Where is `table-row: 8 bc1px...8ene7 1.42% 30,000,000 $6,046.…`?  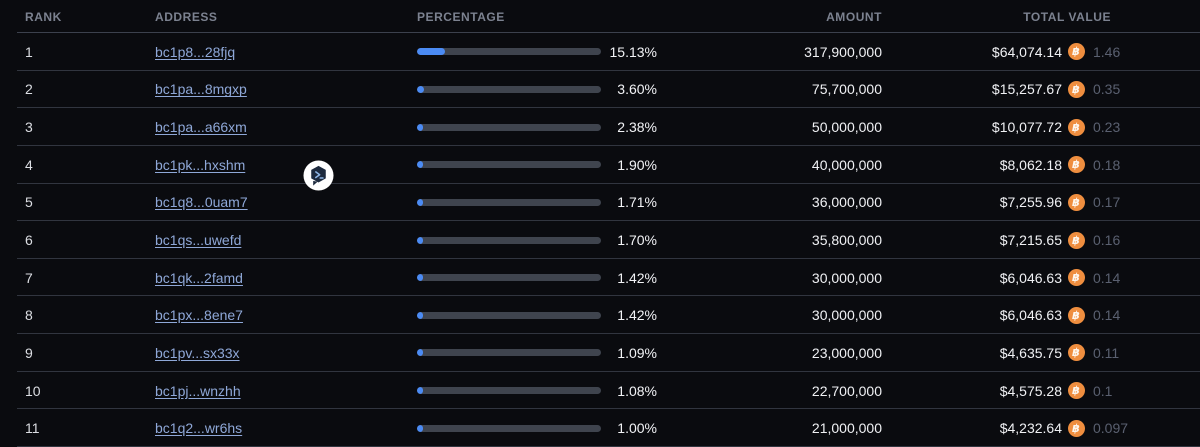 table-row: 8 bc1px...8ene7 1.42% 30,000,000 $6,046.… is located at coordinates (600, 315).